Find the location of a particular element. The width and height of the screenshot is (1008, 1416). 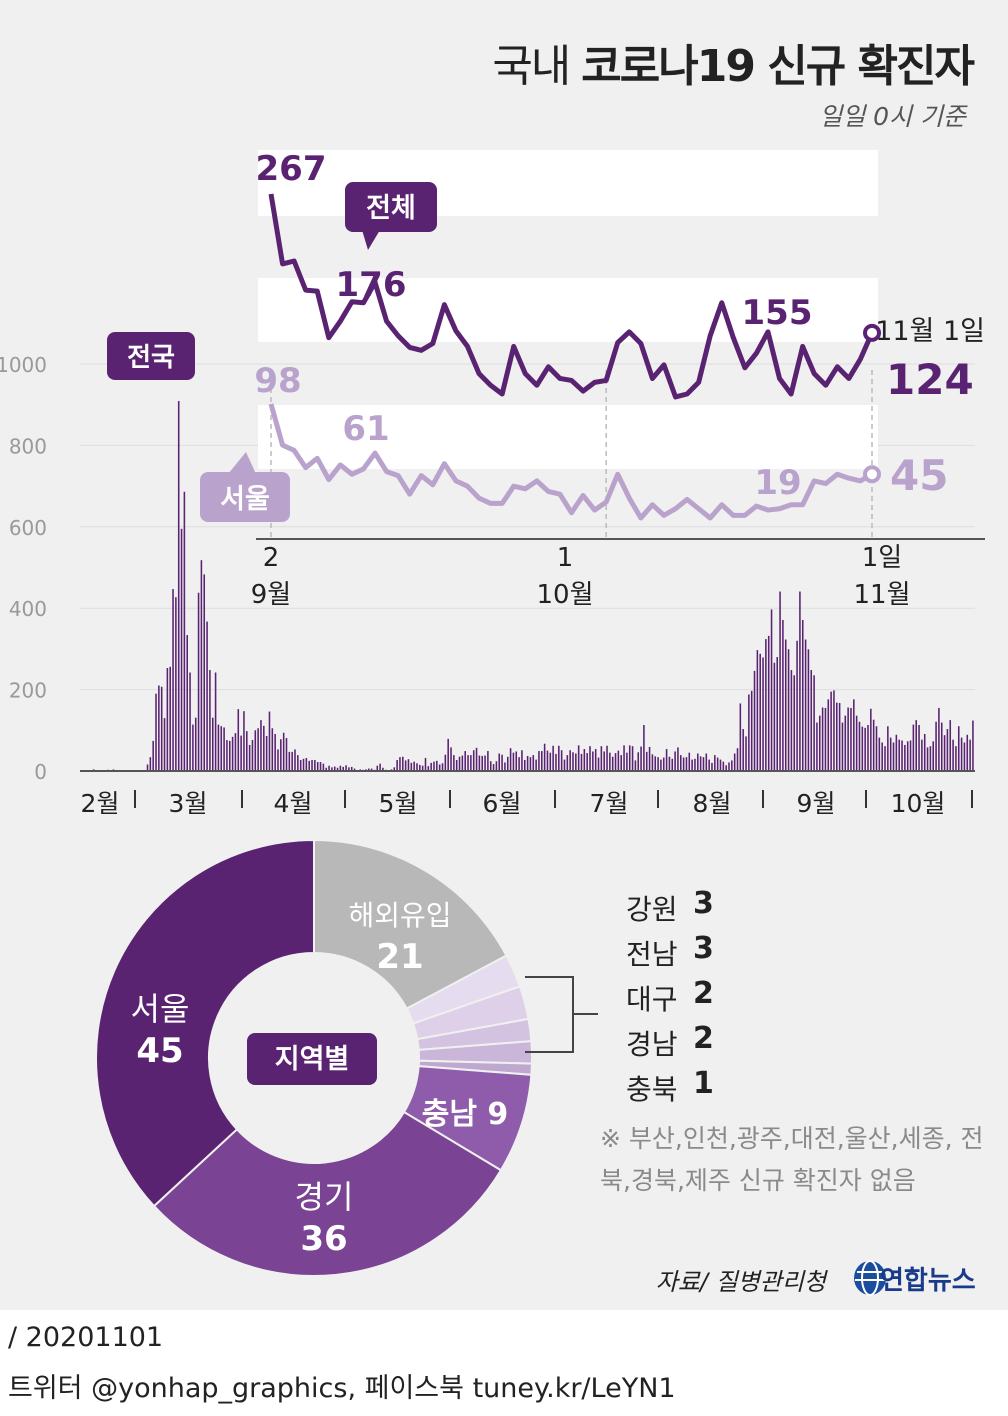

bar-x-tick-label: 6월 is located at coordinates (502, 803).